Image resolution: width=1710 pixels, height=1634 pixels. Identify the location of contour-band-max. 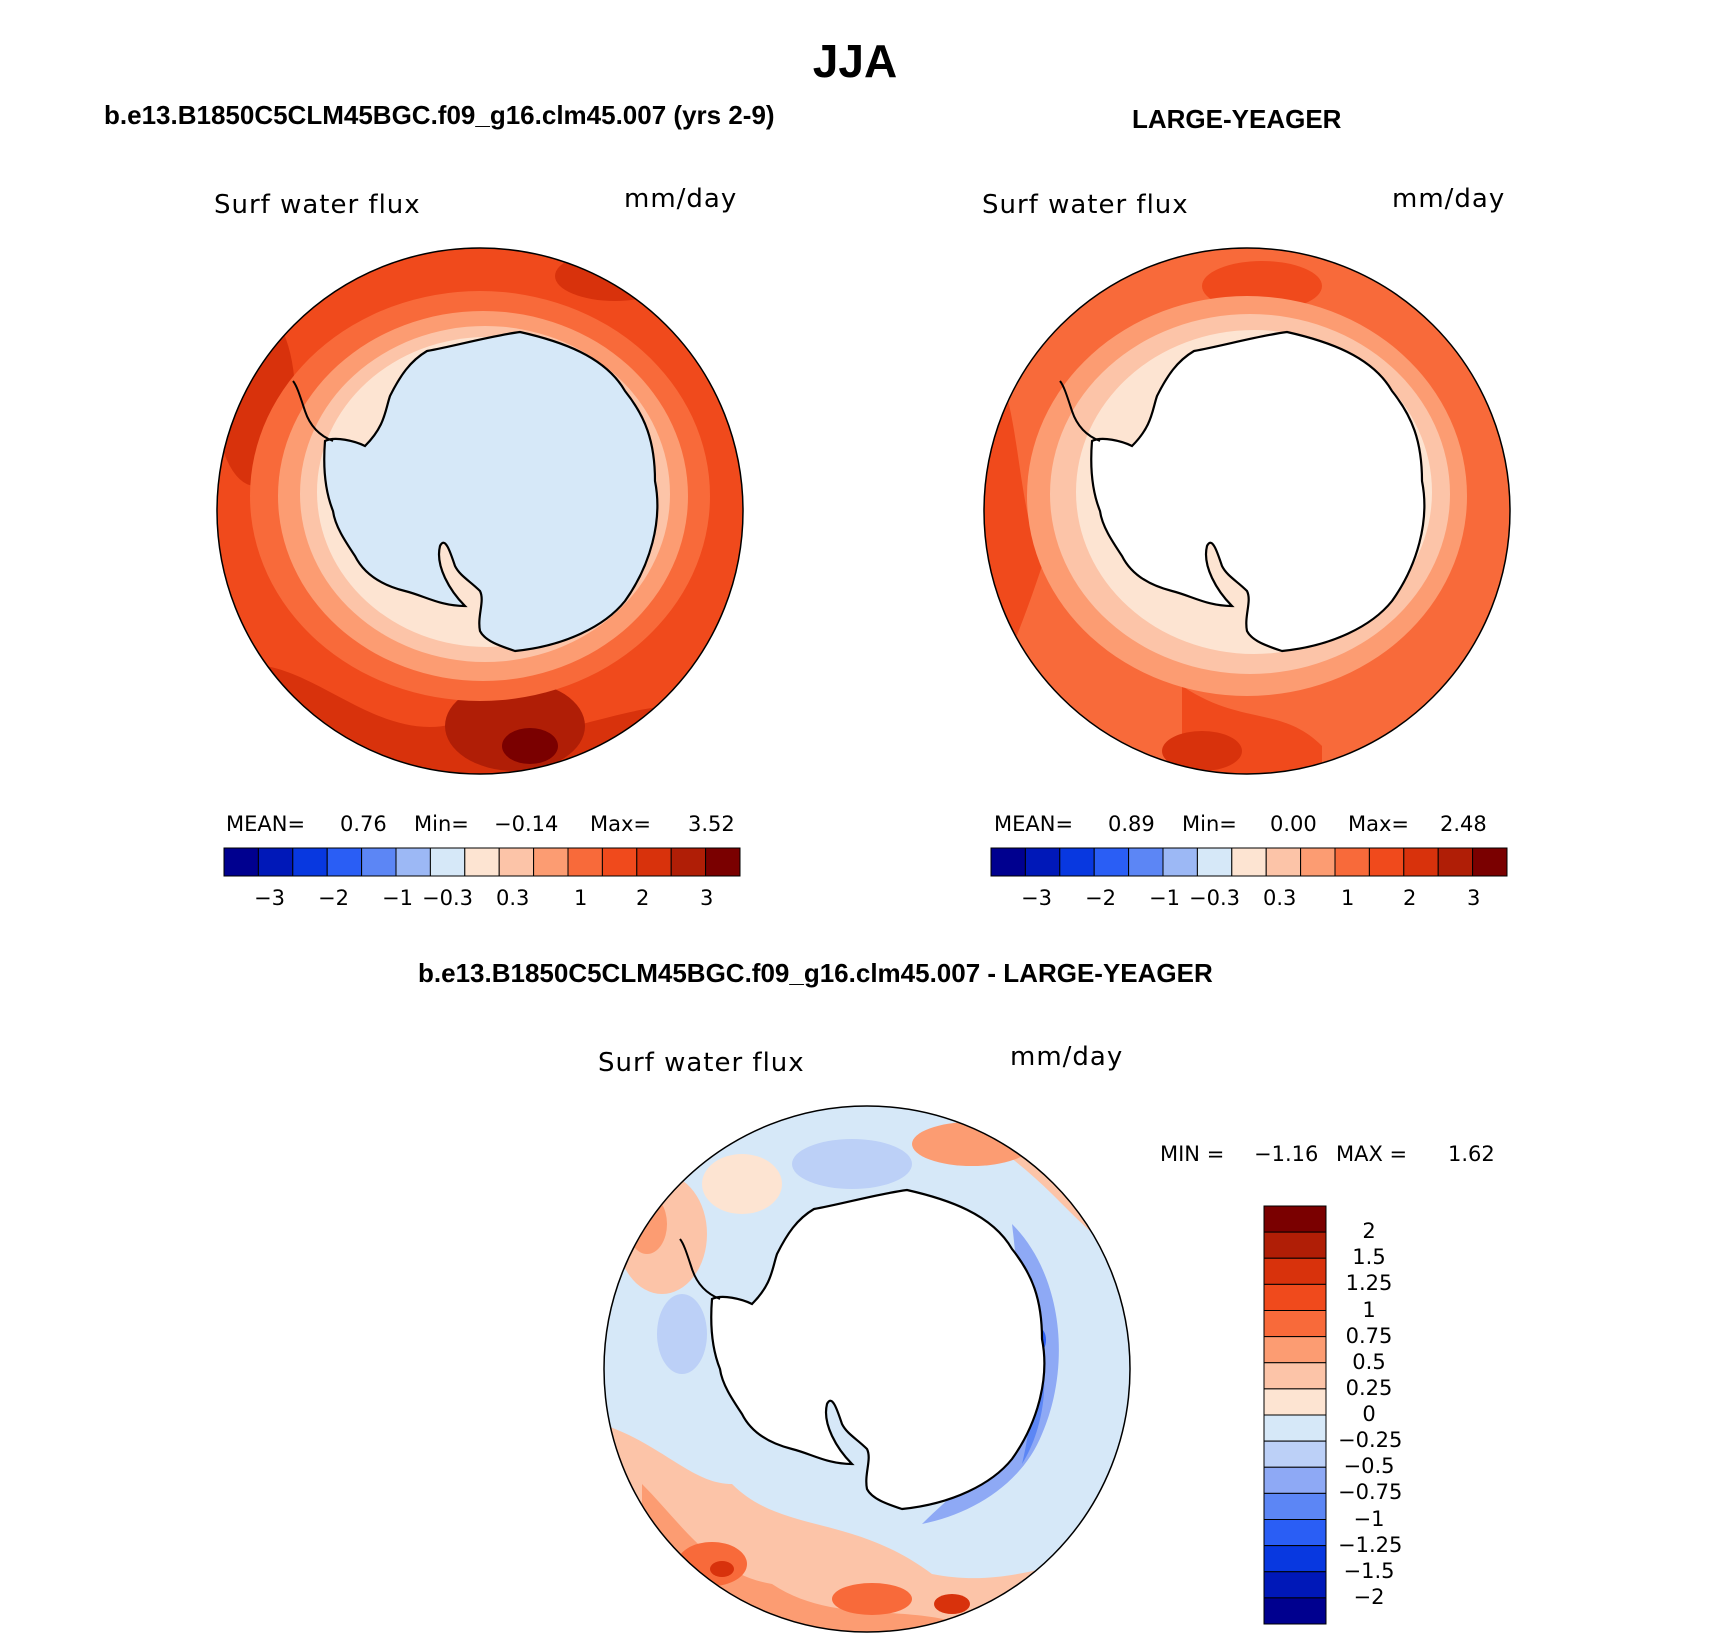
(530, 746).